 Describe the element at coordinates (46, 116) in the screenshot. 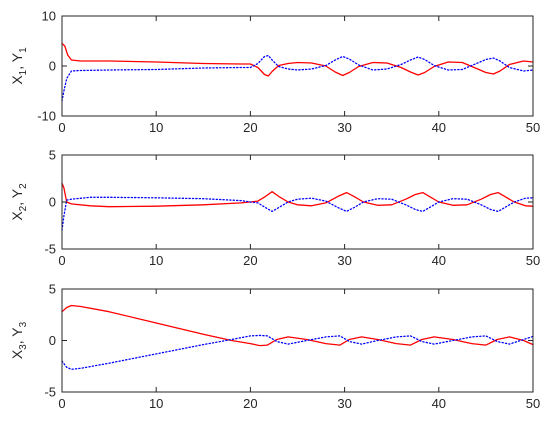

I see `y-tick-label: -10` at that location.